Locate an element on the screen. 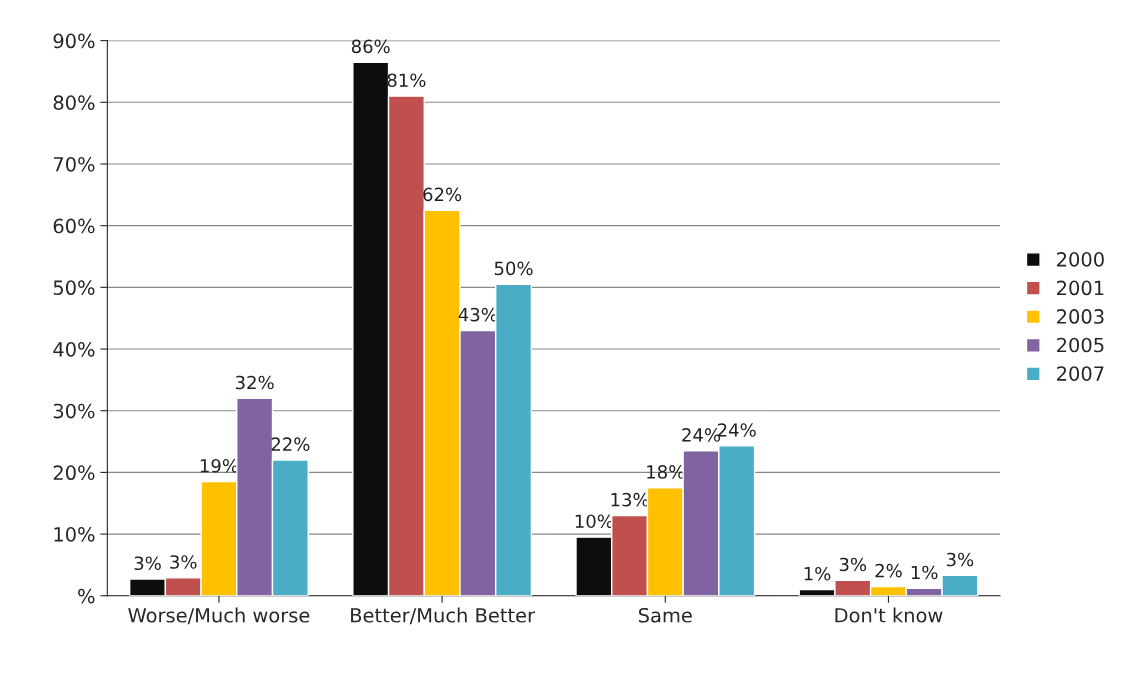 This screenshot has height=677, width=1130. x-tick-label: Worse/Much worse is located at coordinates (219, 616).